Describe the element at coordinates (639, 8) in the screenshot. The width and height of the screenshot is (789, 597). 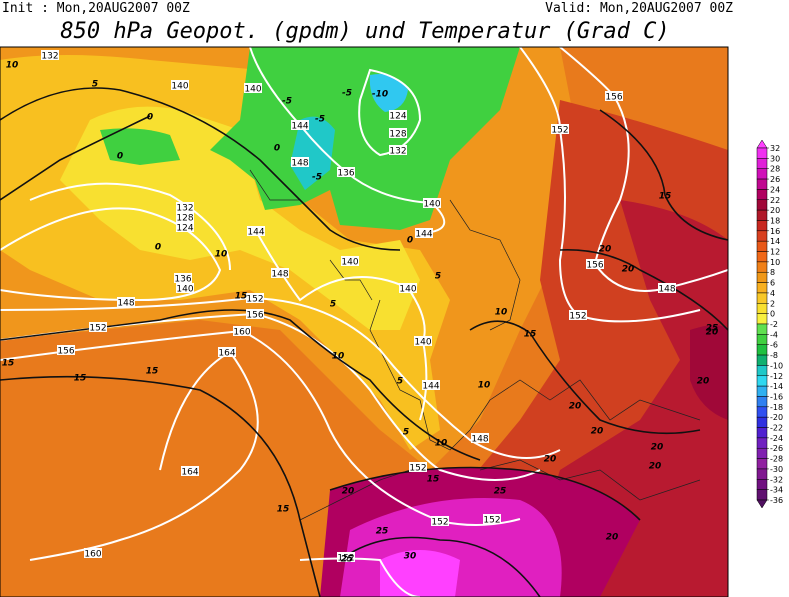
I see `valid-time: Valid: Mon,20AUG2007 00Z` at that location.